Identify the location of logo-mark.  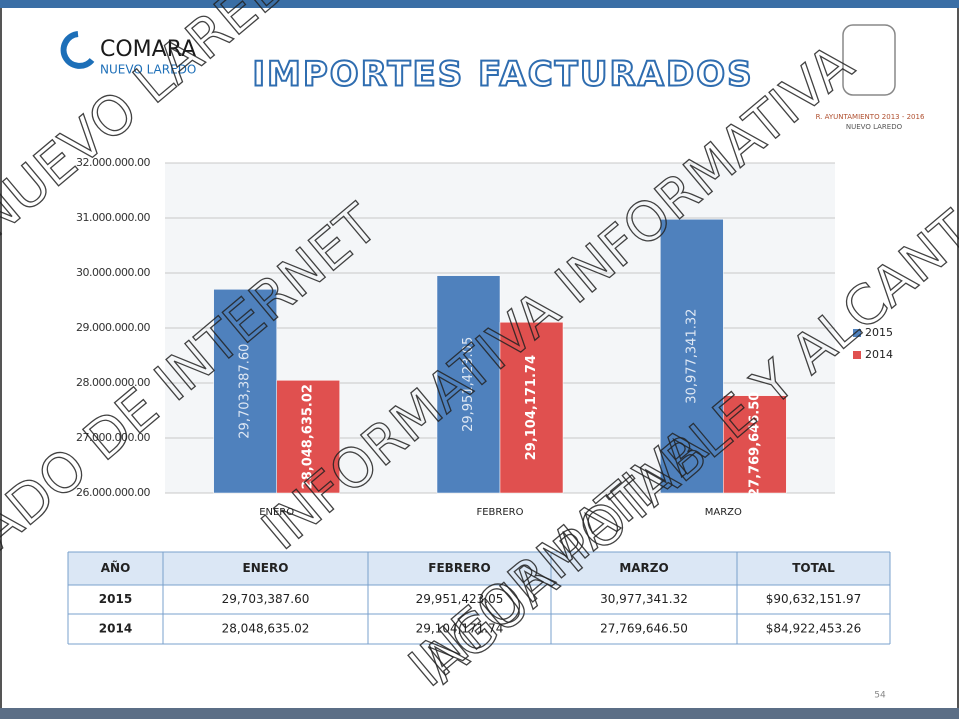
(77, 50).